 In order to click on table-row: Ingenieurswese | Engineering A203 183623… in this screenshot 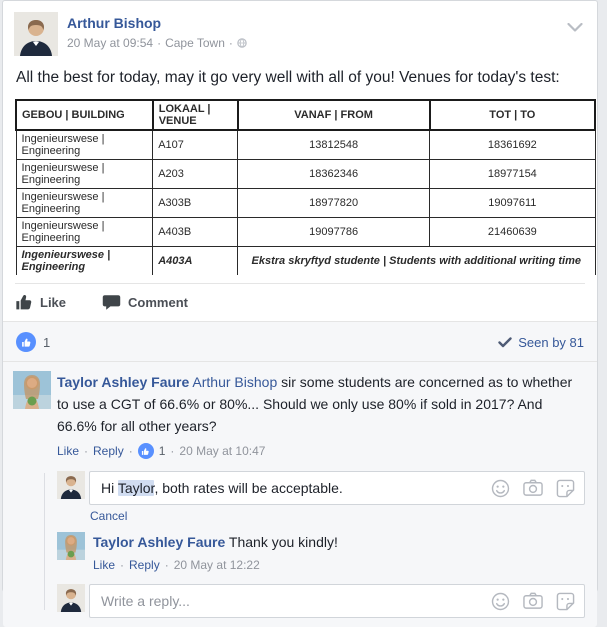, I will do `click(305, 174)`.